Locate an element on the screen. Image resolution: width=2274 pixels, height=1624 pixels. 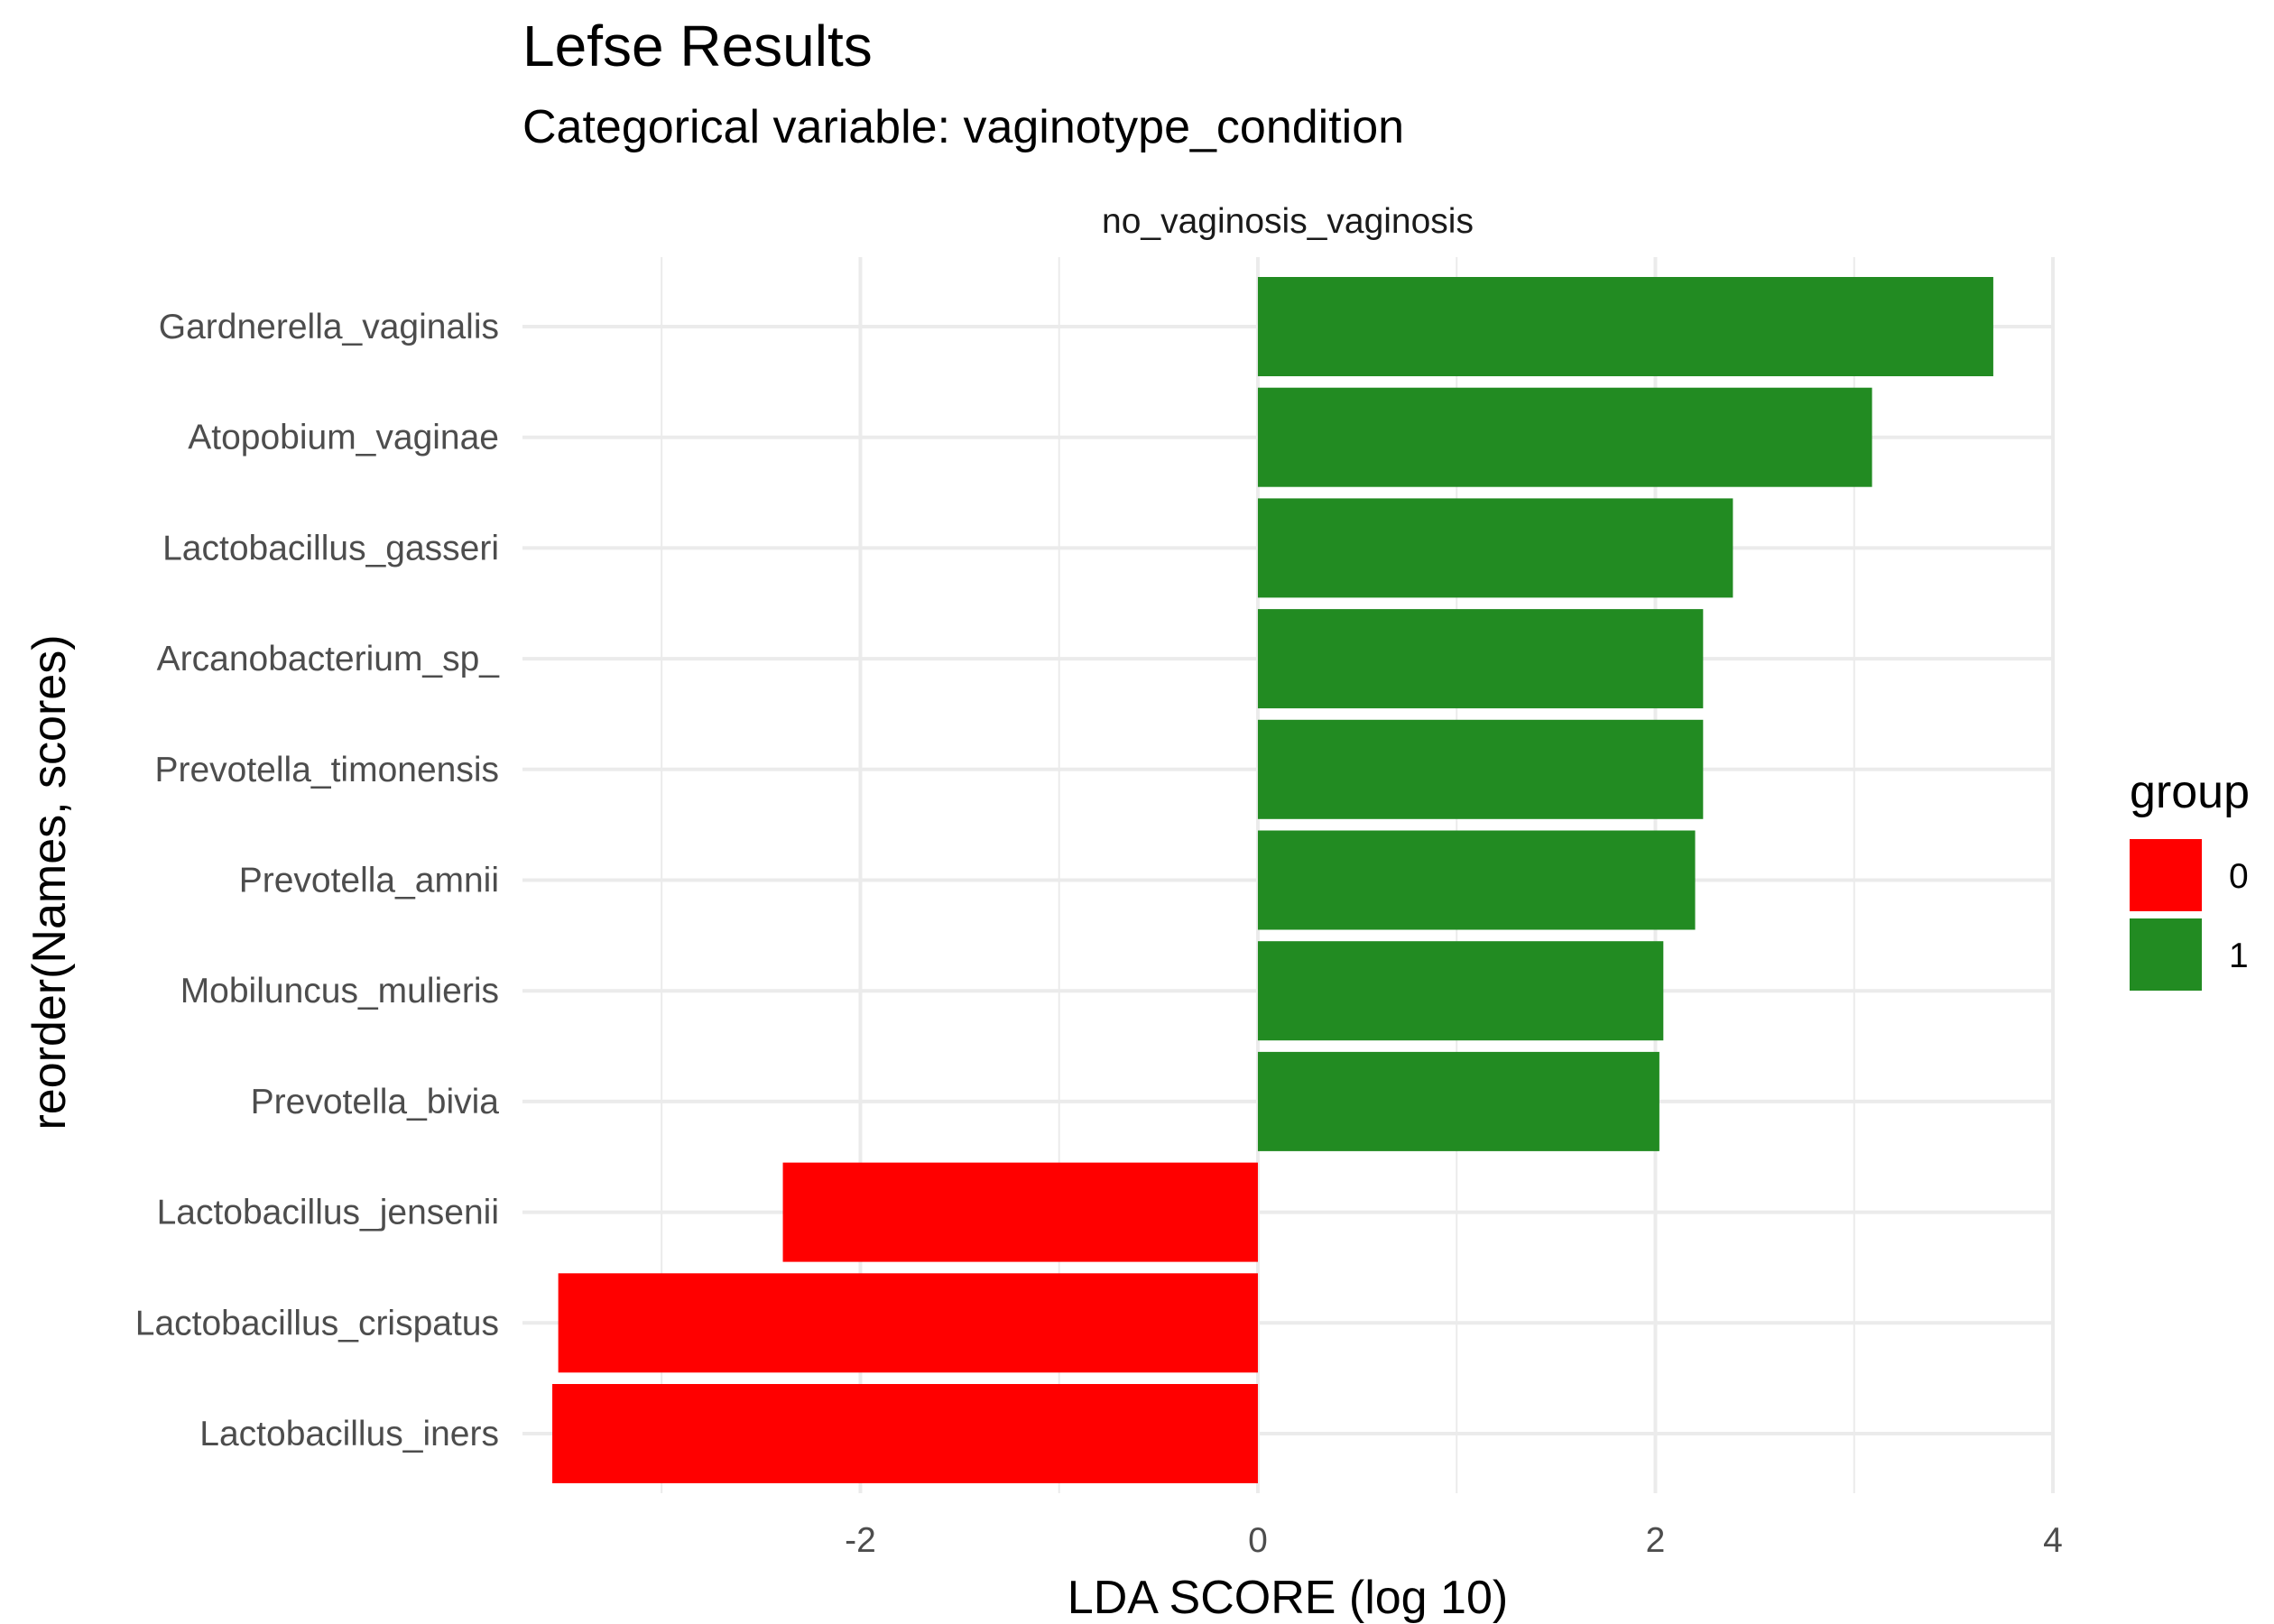
legend-label-1: 1 is located at coordinates (2239, 956).